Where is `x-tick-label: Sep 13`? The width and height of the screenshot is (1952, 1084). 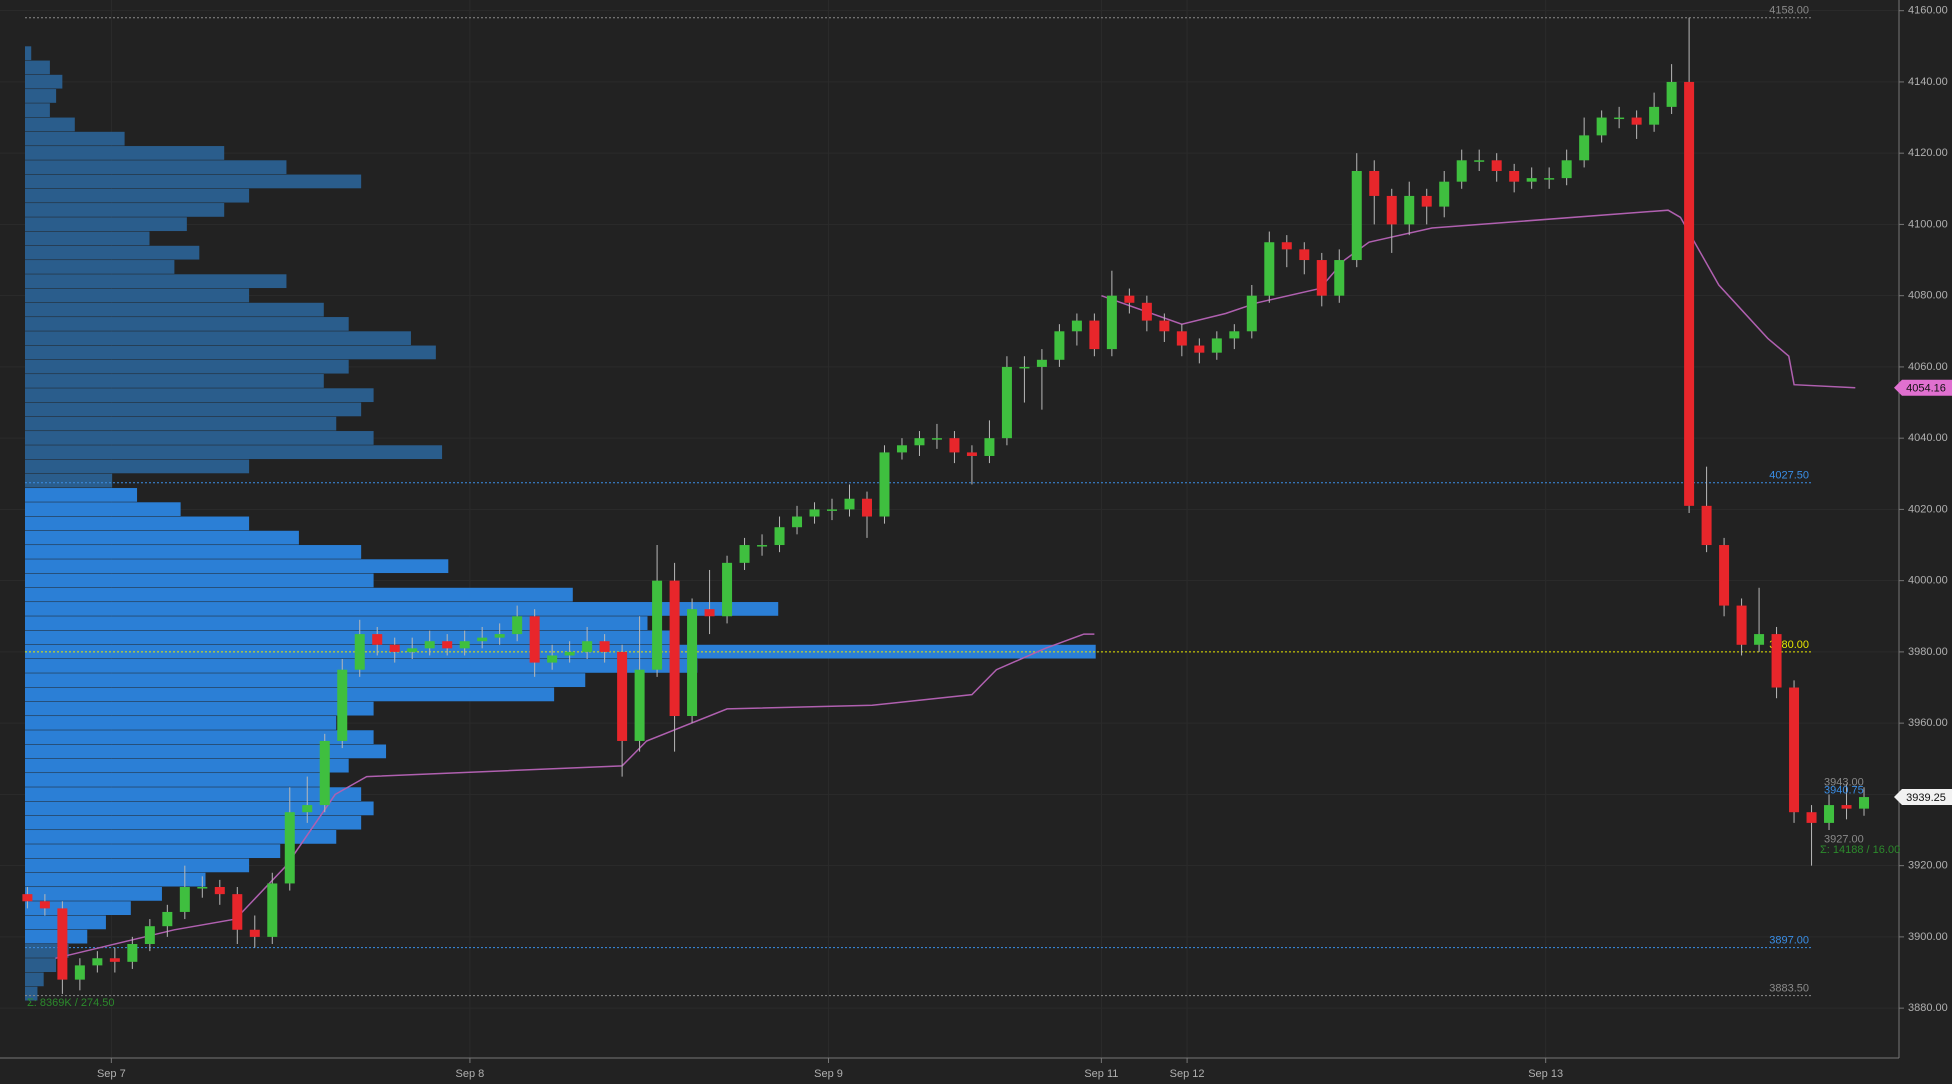 x-tick-label: Sep 13 is located at coordinates (1545, 1074).